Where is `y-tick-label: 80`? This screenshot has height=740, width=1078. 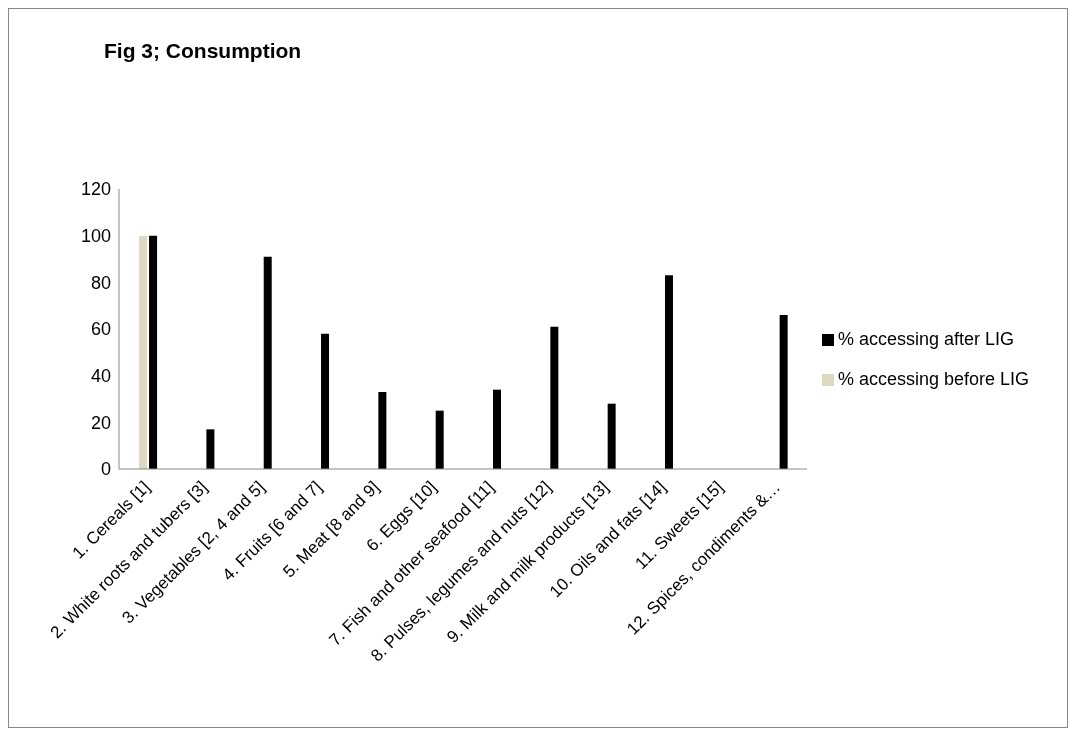 y-tick-label: 80 is located at coordinates (100, 282).